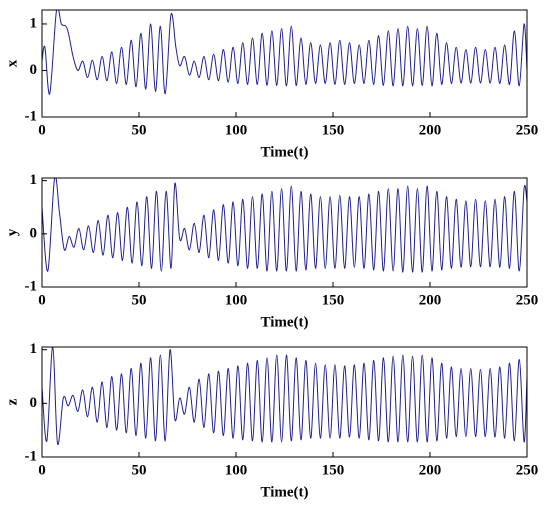 The image size is (550, 510). What do you see at coordinates (12, 232) in the screenshot?
I see `y-axis-label: y` at bounding box center [12, 232].